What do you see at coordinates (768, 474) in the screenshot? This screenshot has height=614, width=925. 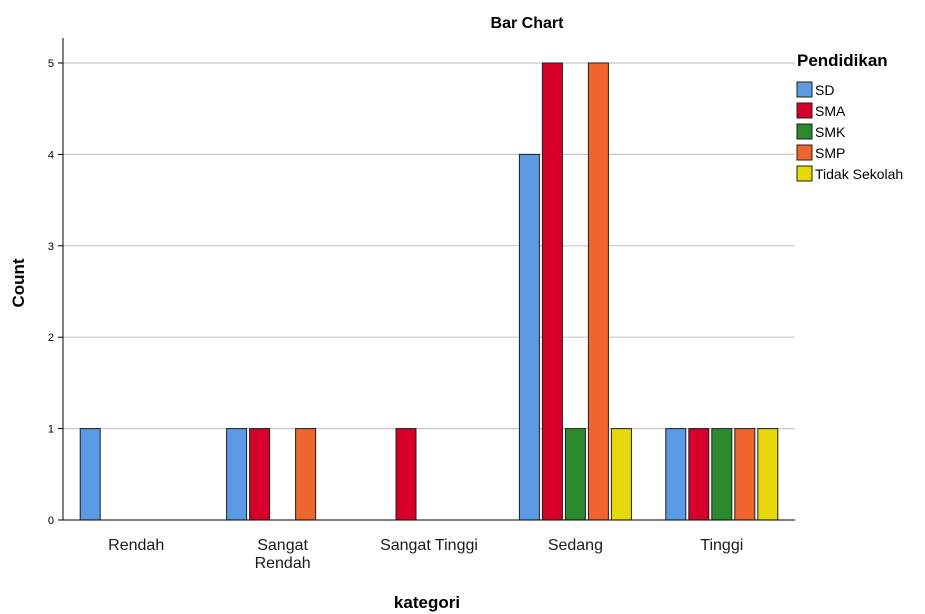 I see `bar-tidak-sekolah-tinggi` at bounding box center [768, 474].